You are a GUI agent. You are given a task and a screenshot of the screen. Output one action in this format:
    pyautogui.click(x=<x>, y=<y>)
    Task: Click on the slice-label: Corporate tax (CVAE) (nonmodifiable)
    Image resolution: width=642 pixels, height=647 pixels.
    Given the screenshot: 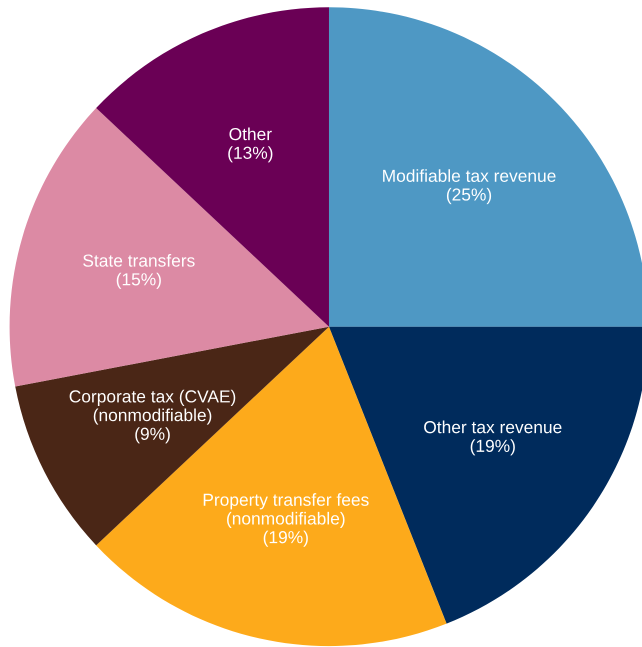 What is the action you would take?
    pyautogui.click(x=153, y=407)
    